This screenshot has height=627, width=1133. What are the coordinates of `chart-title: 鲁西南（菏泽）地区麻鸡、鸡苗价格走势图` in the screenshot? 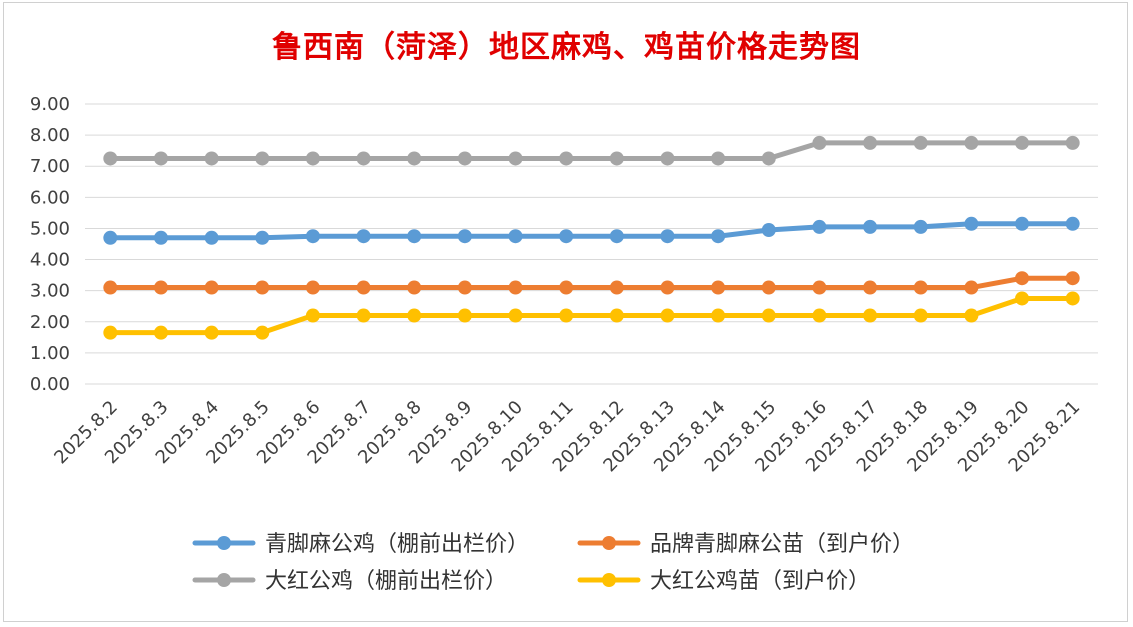 It's located at (566, 47).